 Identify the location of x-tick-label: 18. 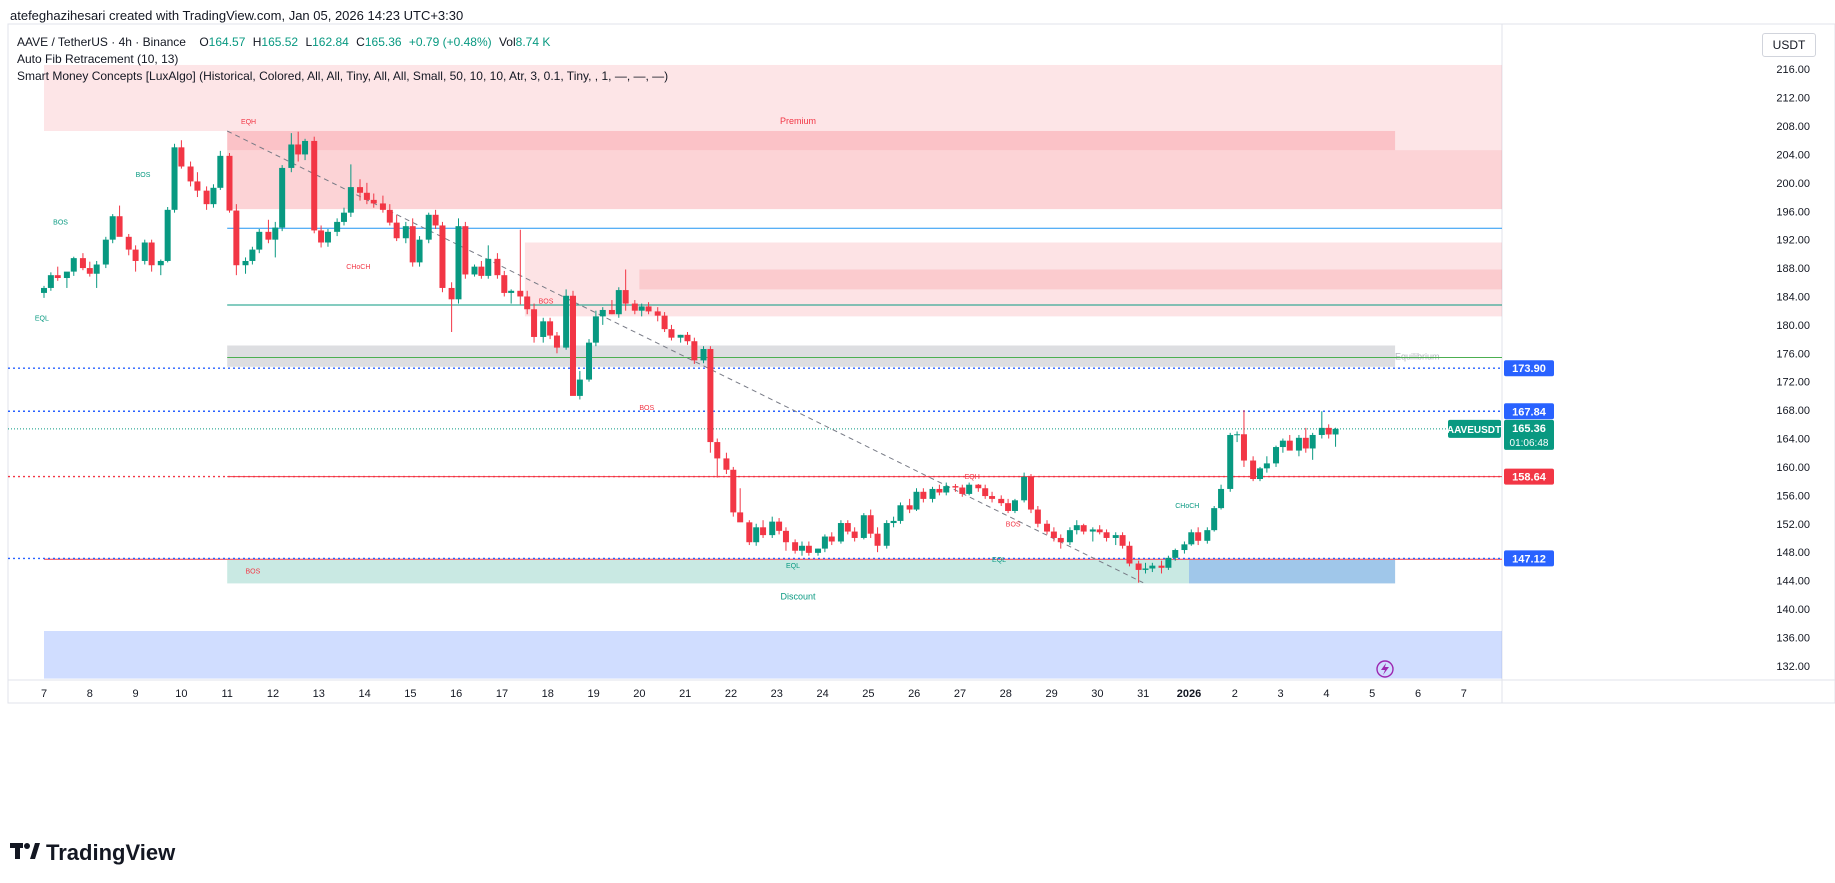
(548, 694).